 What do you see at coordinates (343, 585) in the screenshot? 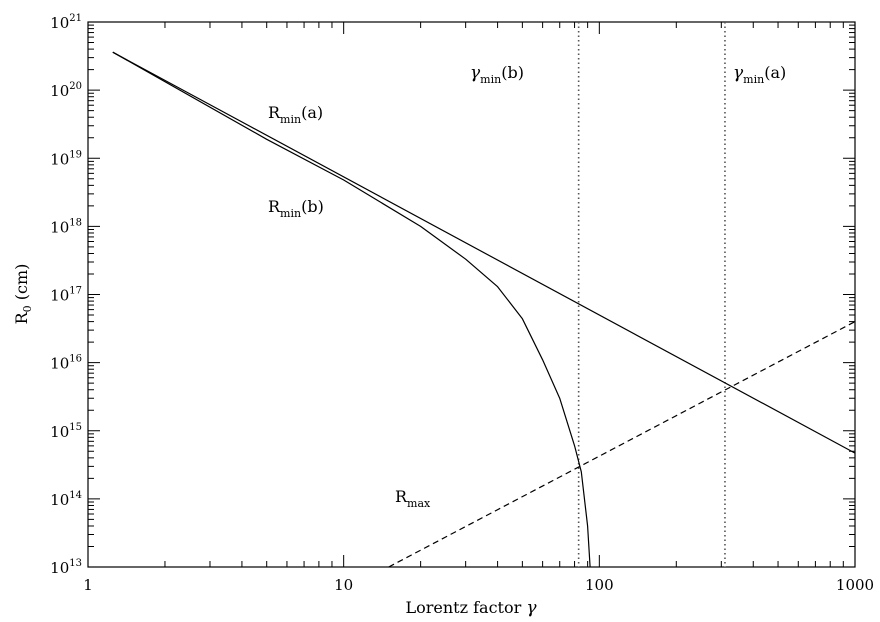
I see `x-tick-label: 10` at bounding box center [343, 585].